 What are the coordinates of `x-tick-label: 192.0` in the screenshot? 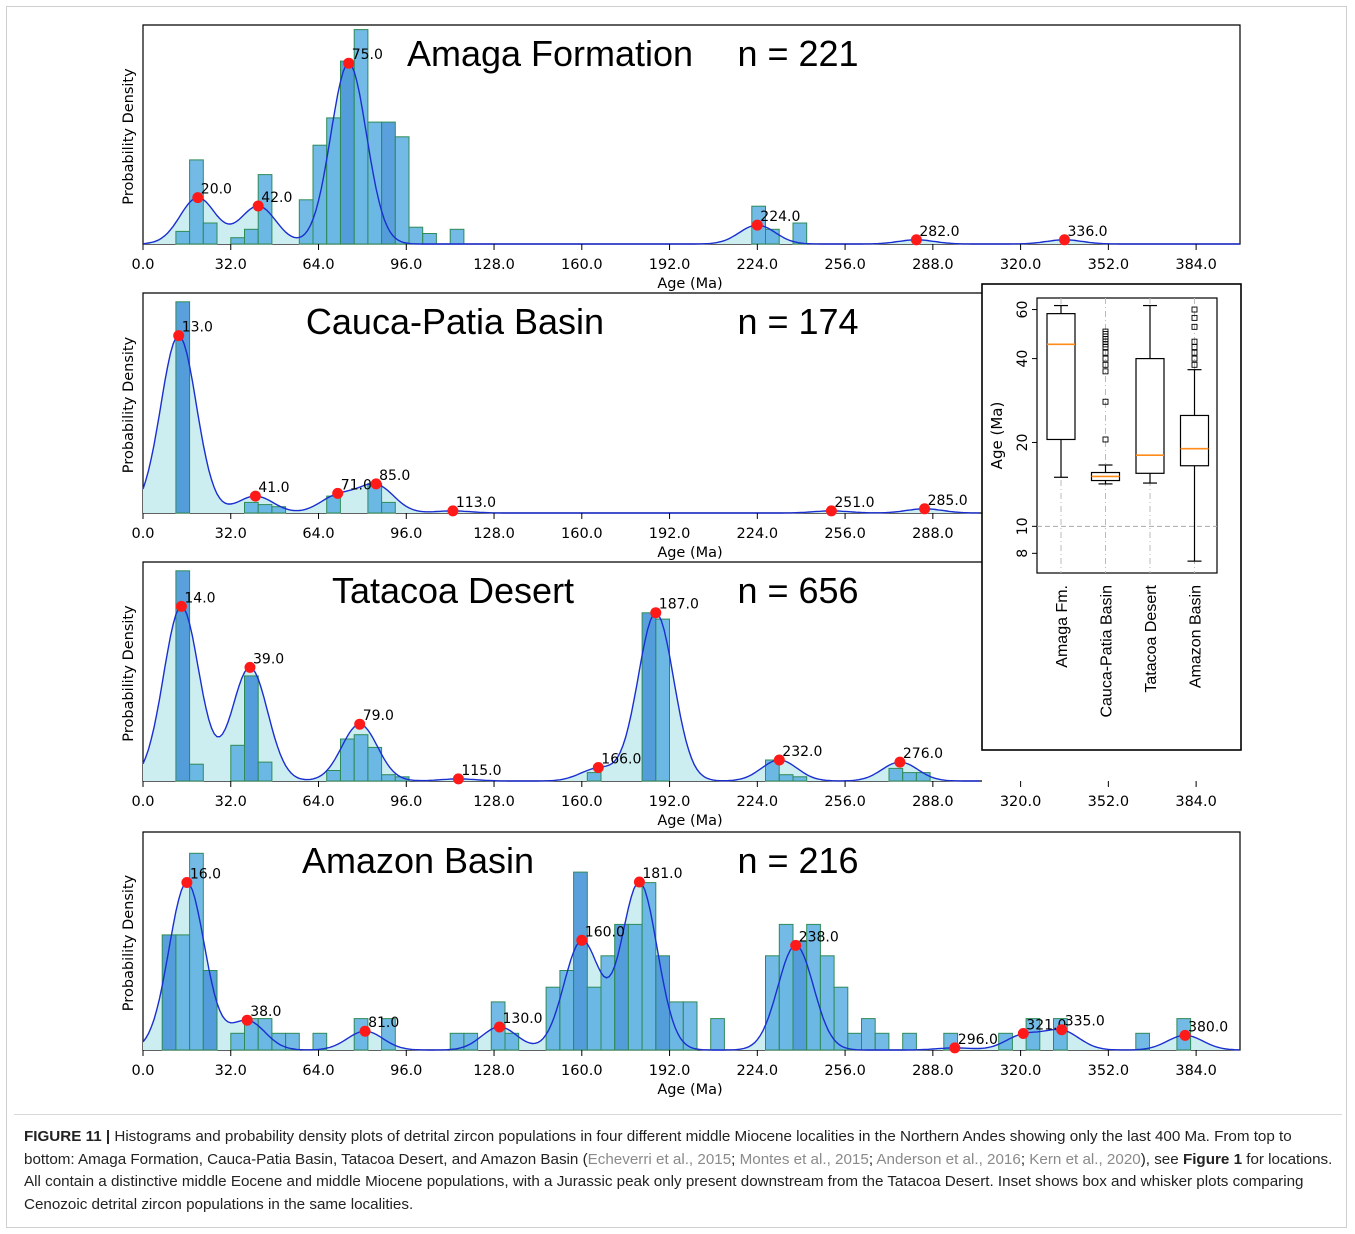 It's located at (670, 1071).